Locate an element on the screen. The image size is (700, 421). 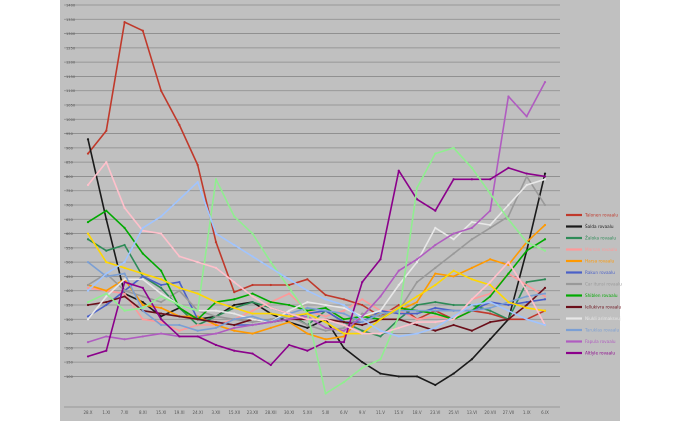
x-tick-label: 15.XI is located at coordinates (161, 412).